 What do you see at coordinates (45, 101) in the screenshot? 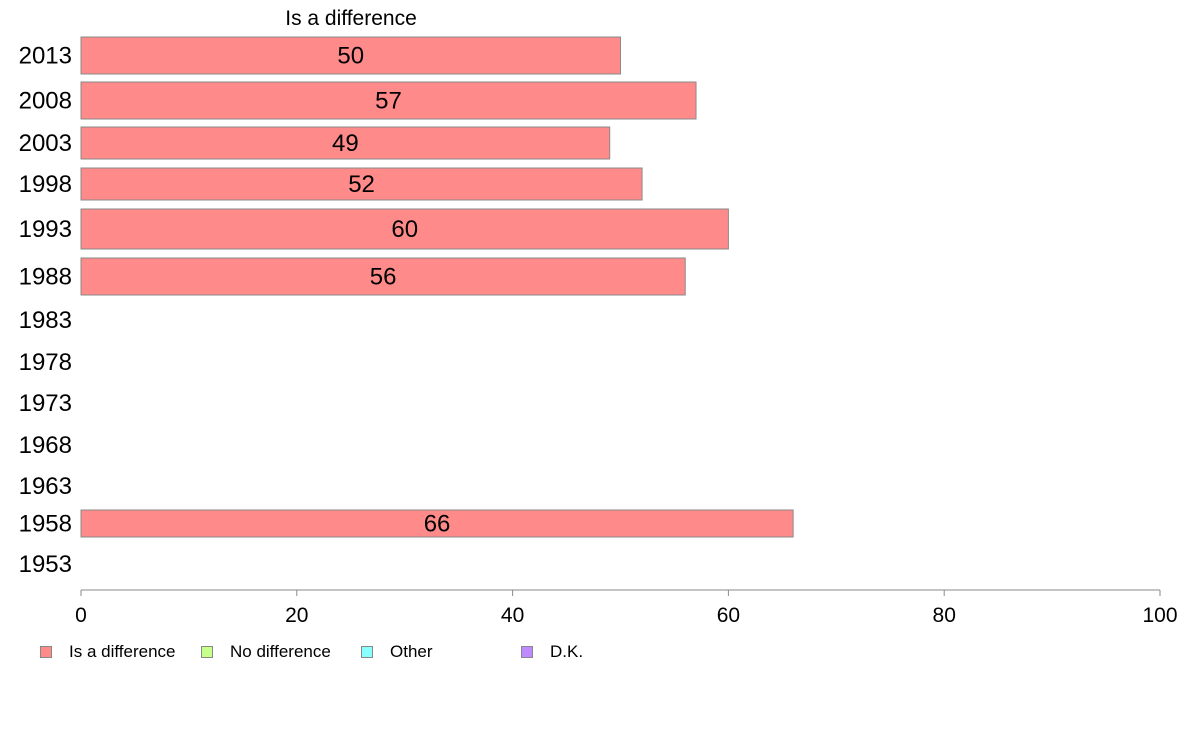
I see `category-label: 2008` at bounding box center [45, 101].